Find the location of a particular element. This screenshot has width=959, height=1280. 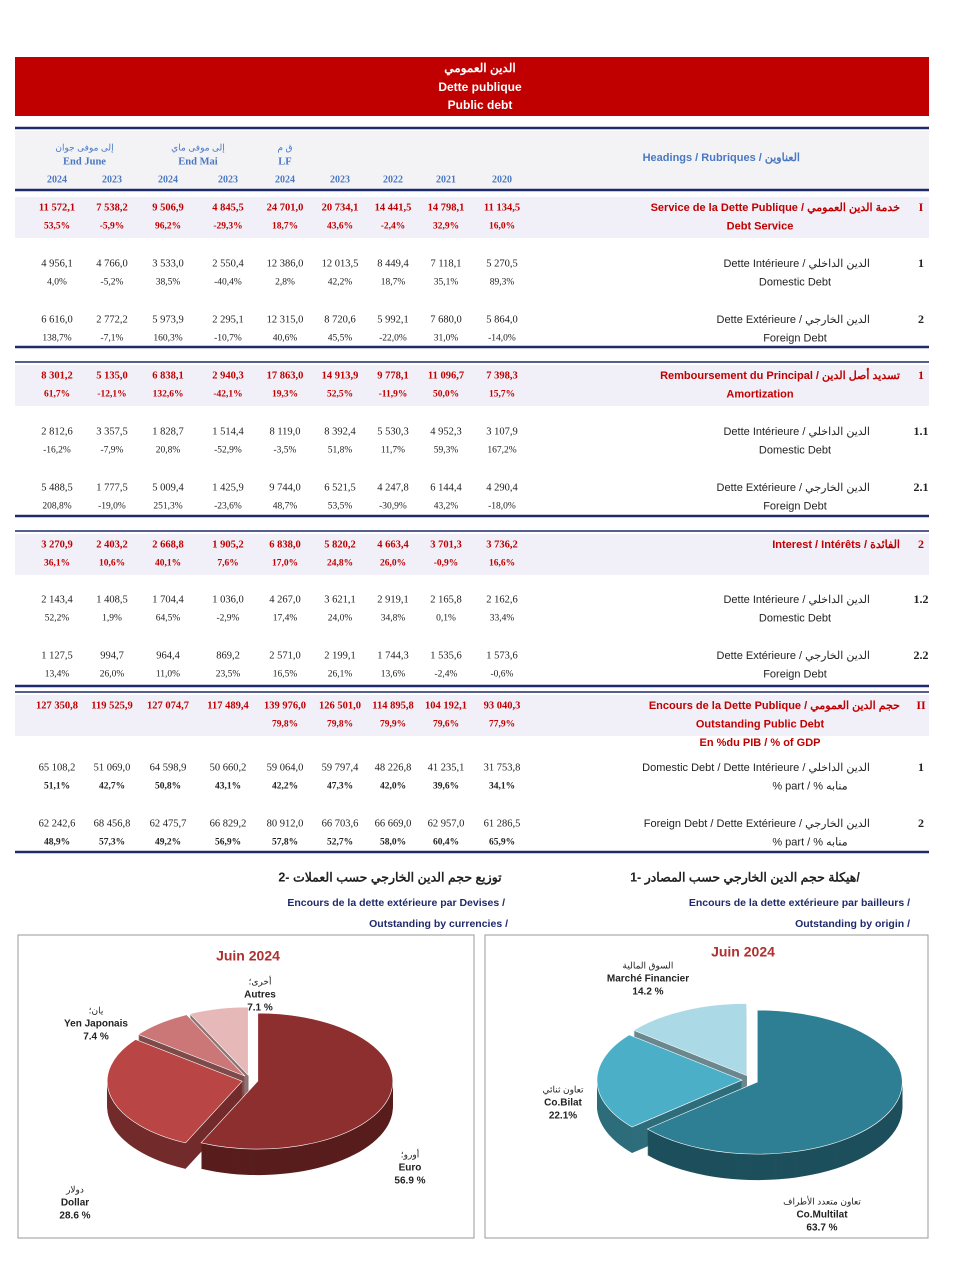

cell: 2 165,8 is located at coordinates (446, 599).